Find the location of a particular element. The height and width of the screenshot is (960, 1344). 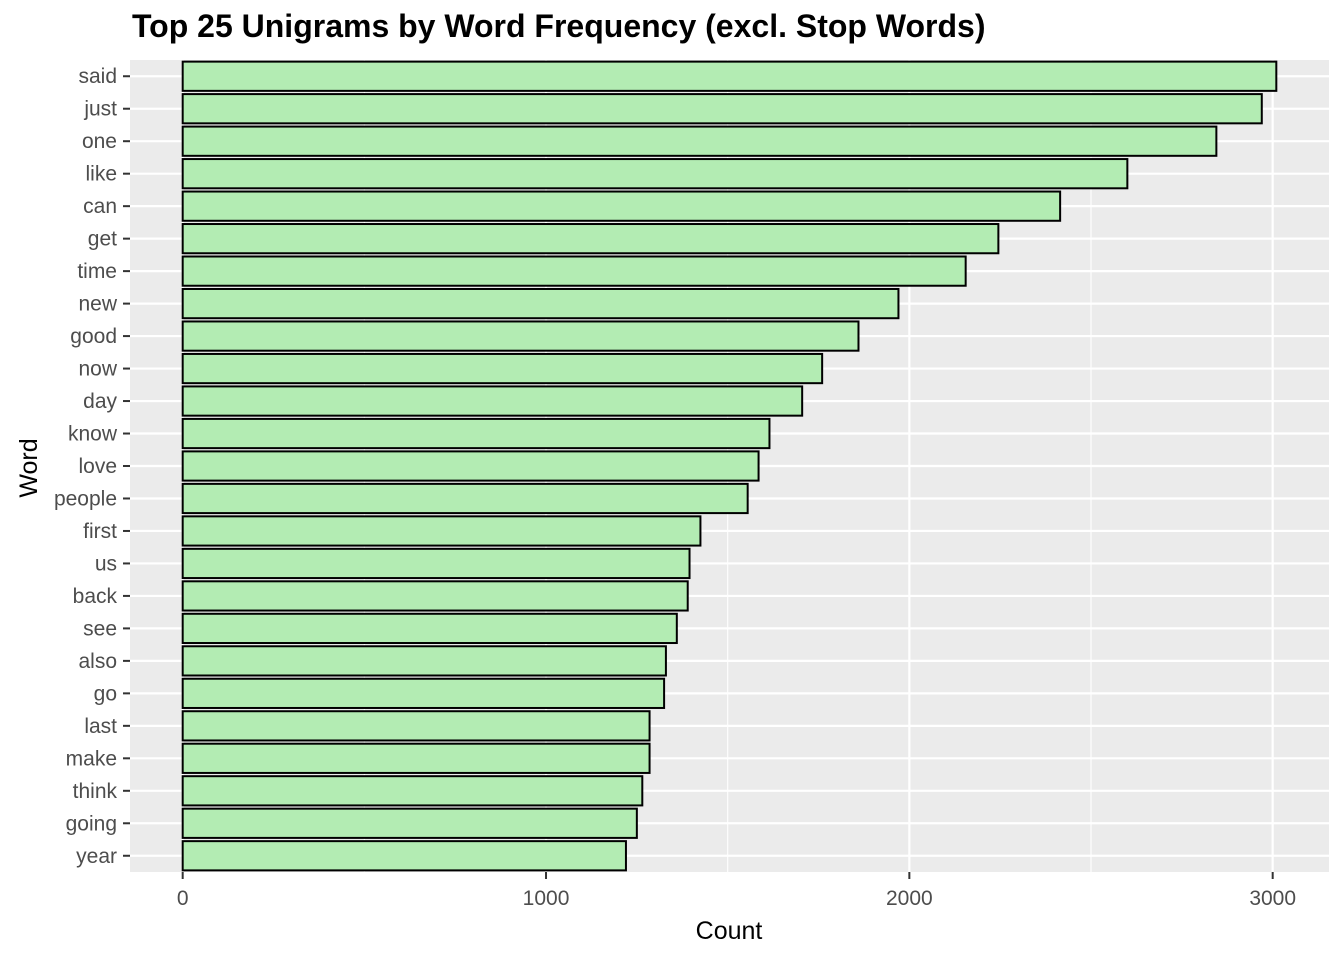

y-axis-title: Word is located at coordinates (29, 467).